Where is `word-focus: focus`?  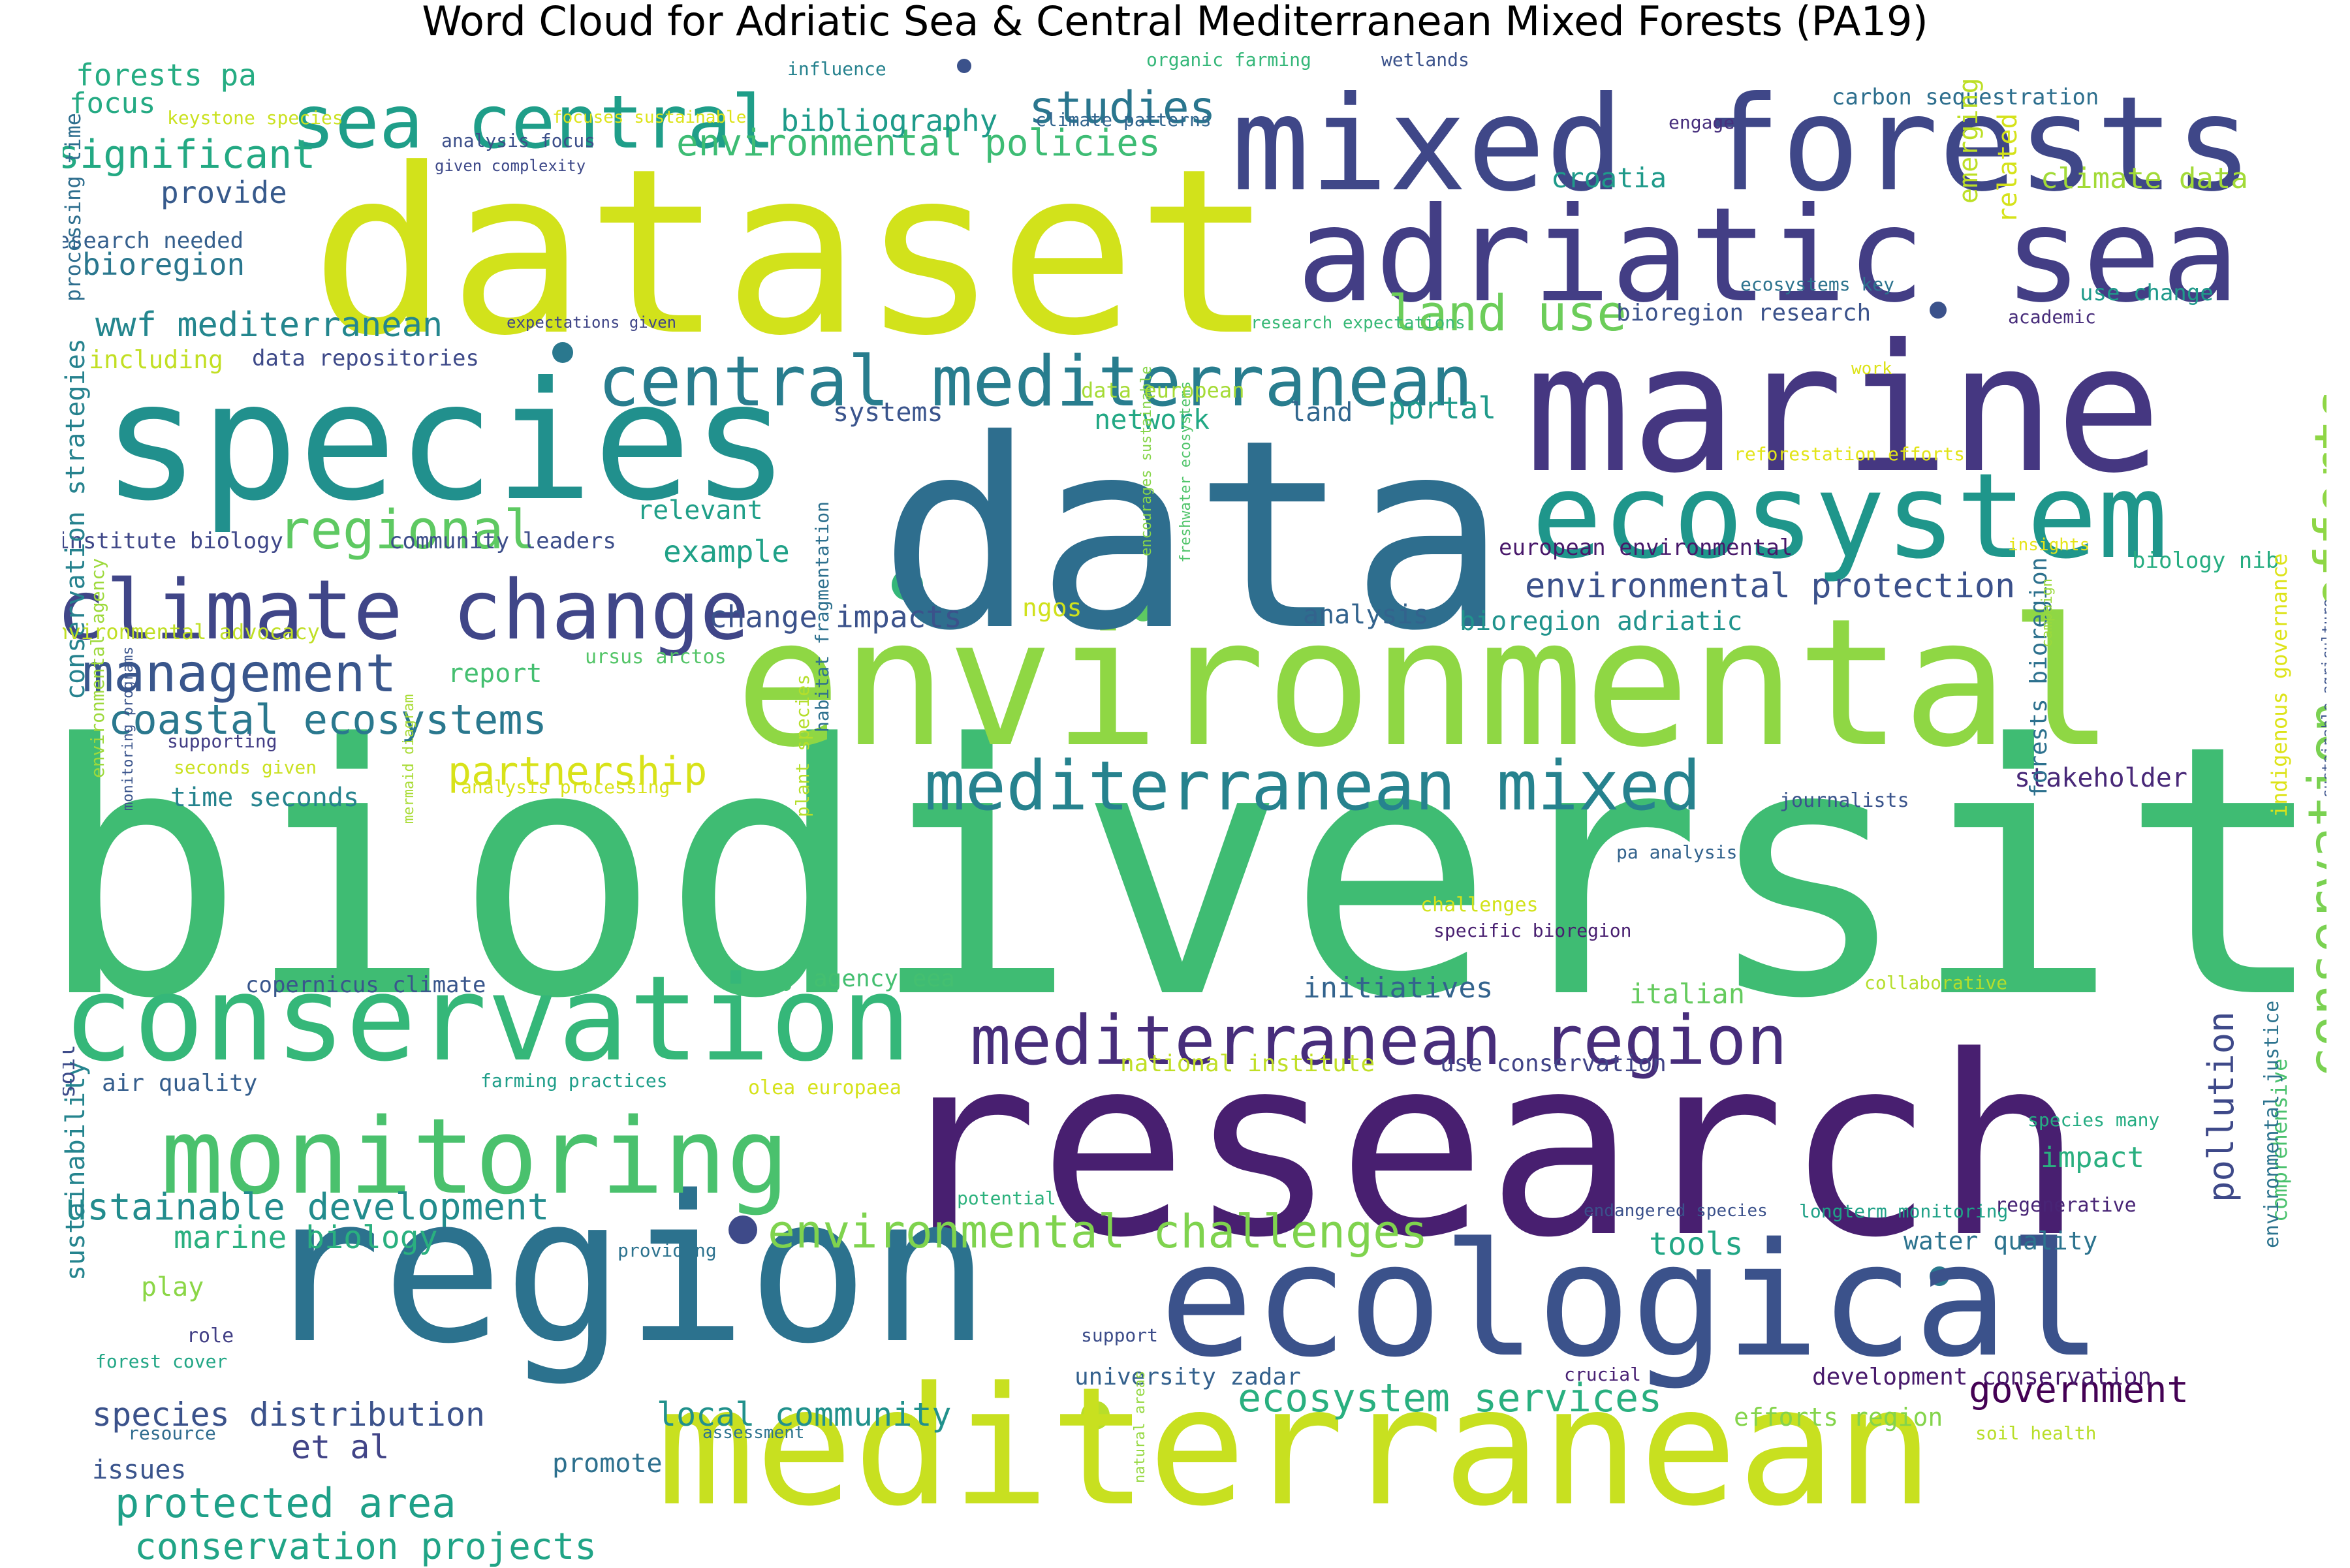
word-focus: focus is located at coordinates (112, 104).